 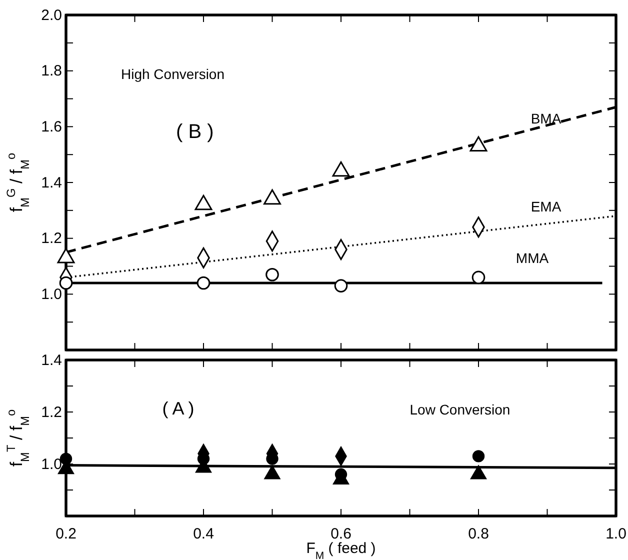 What do you see at coordinates (51, 15) in the screenshot?
I see `y-tick-label: 2.0` at bounding box center [51, 15].